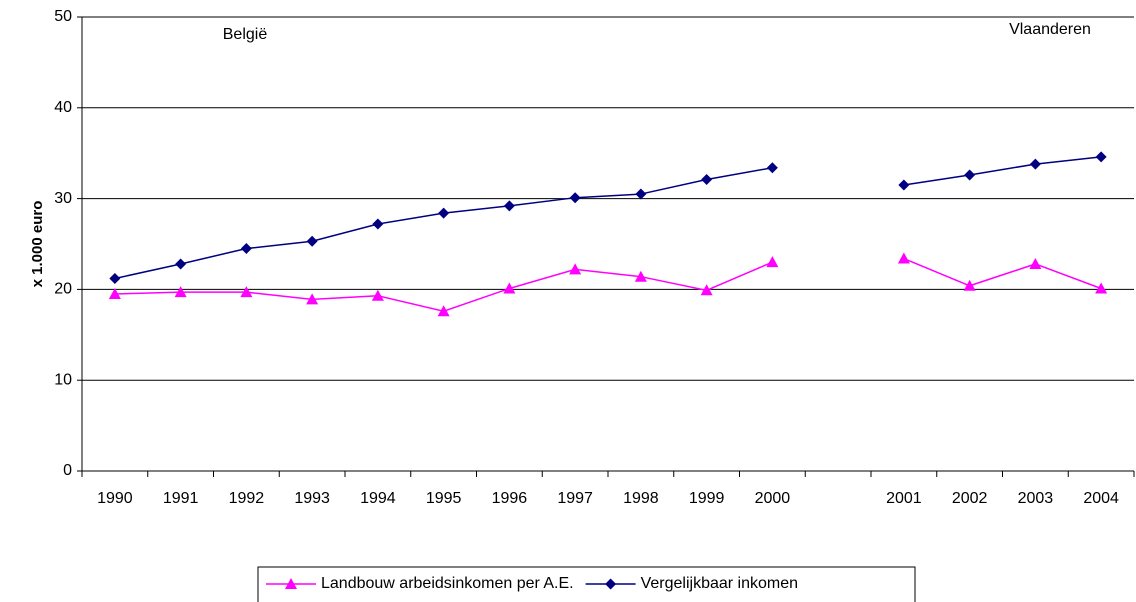 The image size is (1136, 602). What do you see at coordinates (115, 498) in the screenshot?
I see `x-tick-label: 1990` at bounding box center [115, 498].